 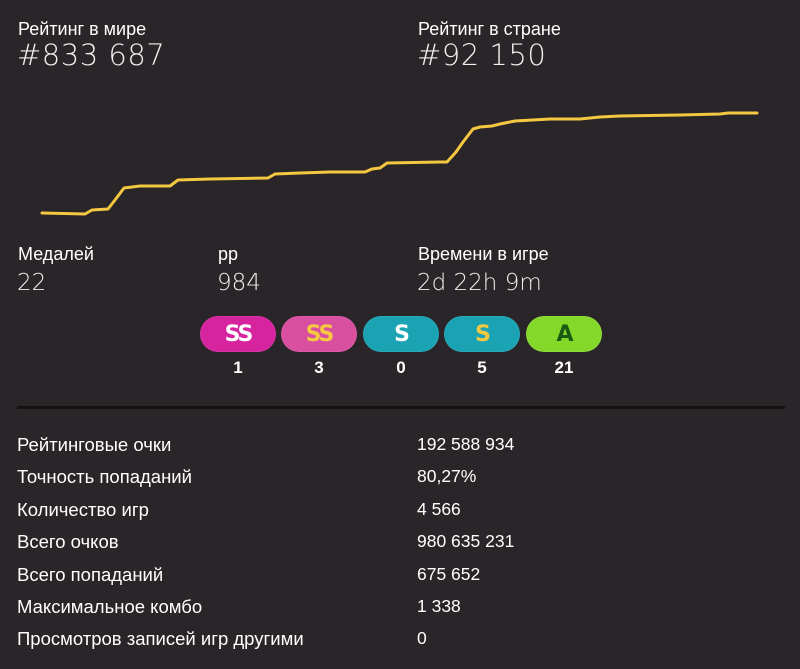 I want to click on stat-row-replays-watched: Просмотров записей игр другими 0, so click(x=407, y=644).